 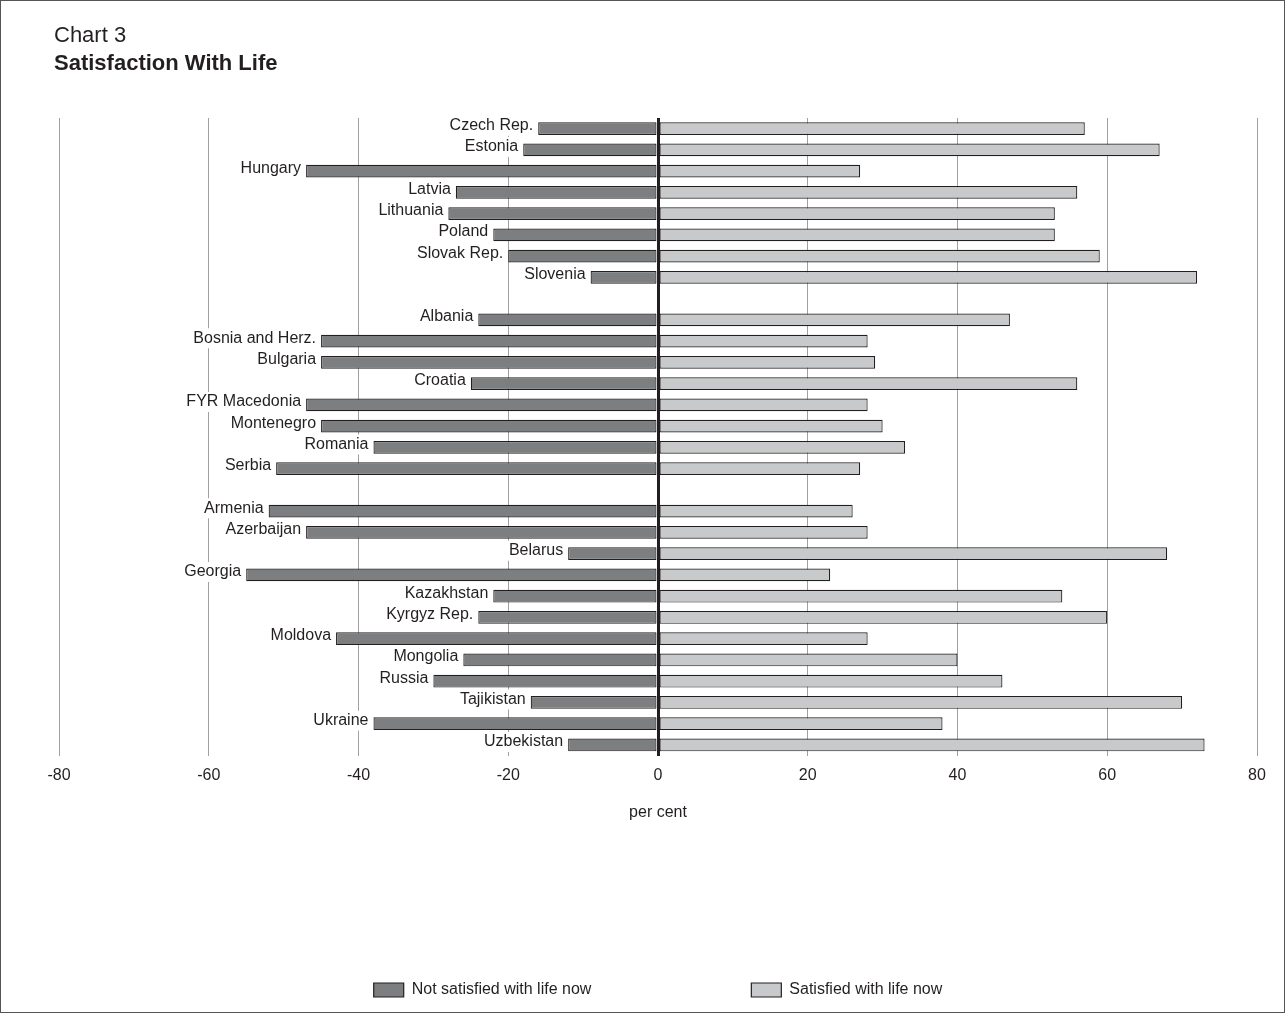 What do you see at coordinates (336, 443) in the screenshot?
I see `y-tick-label: Romania` at bounding box center [336, 443].